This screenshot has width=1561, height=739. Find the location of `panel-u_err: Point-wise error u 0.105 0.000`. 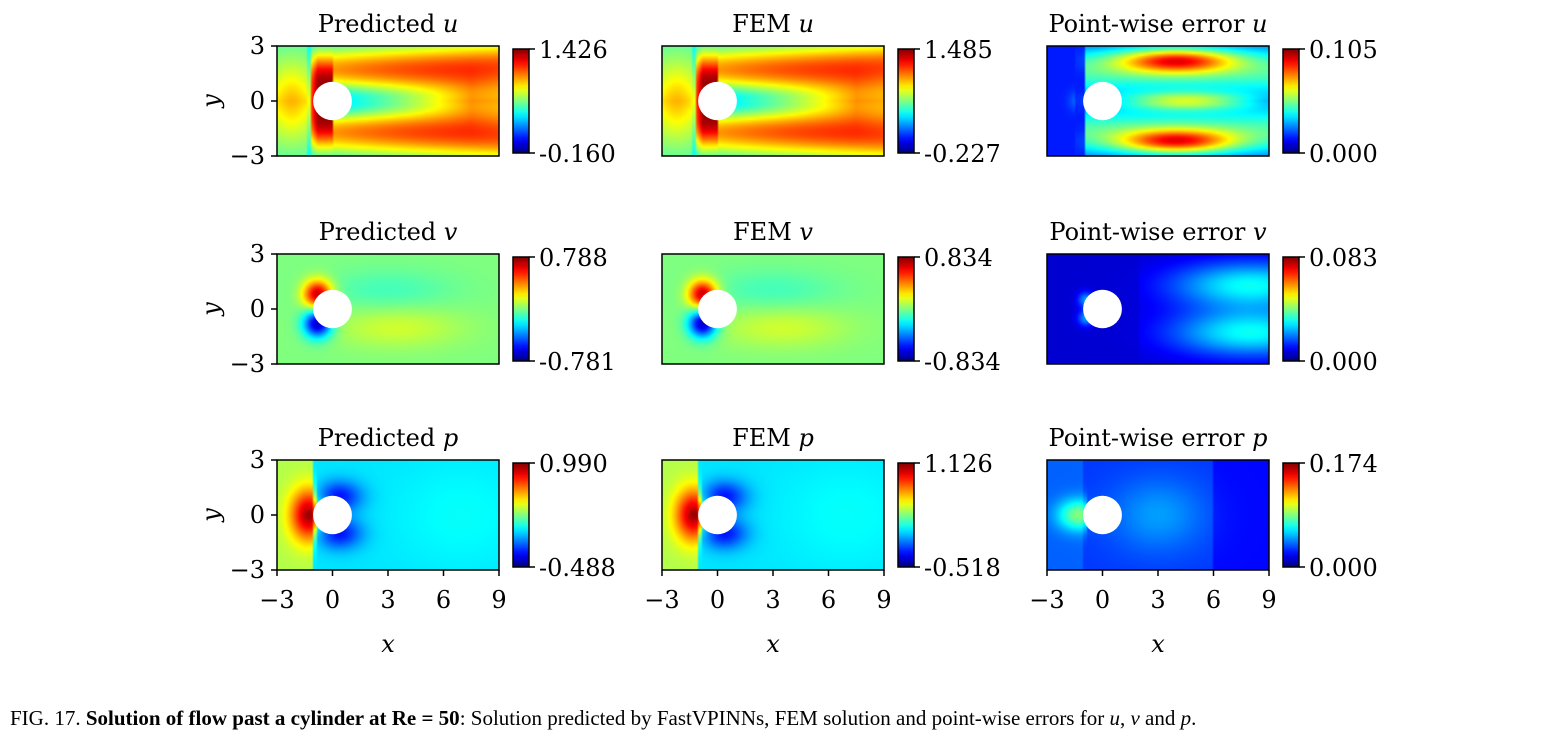

panel-u_err: Point-wise error u 0.105 0.000 is located at coordinates (1212, 89).